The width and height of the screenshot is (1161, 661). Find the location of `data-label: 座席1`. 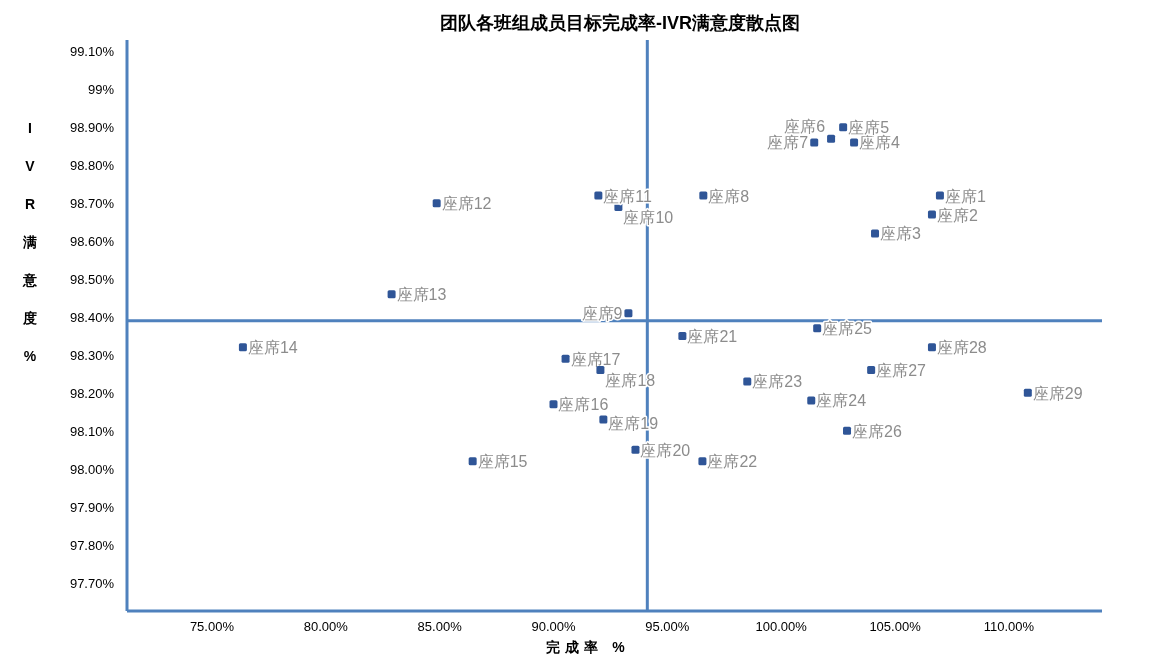

data-label: 座席1 is located at coordinates (965, 196).